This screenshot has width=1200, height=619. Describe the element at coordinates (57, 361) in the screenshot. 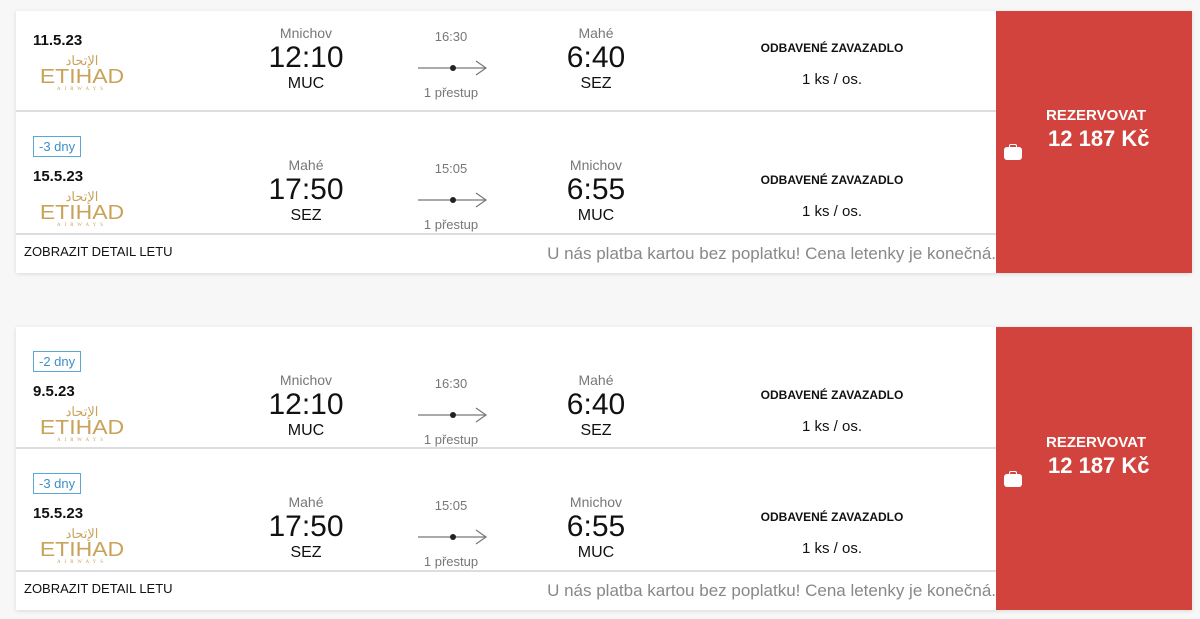

I see `day-offset-badge: -2 dny` at that location.